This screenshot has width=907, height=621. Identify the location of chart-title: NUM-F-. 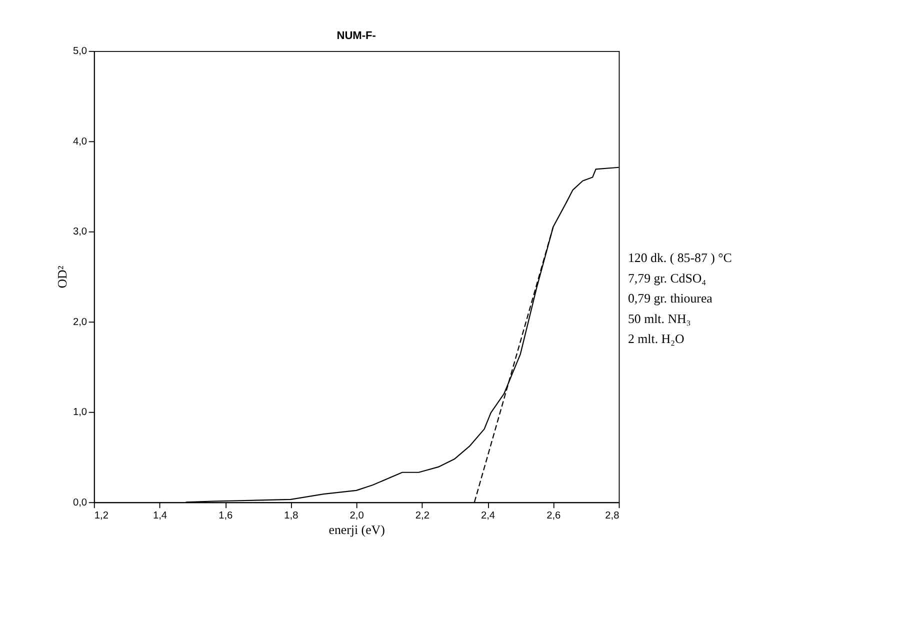
(356, 36).